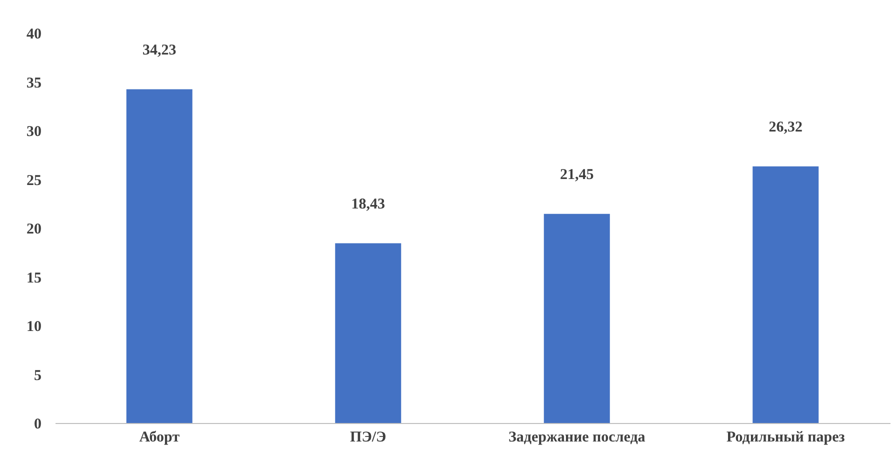 This screenshot has height=463, width=895. What do you see at coordinates (34, 180) in the screenshot?
I see `y-tick-label: 25` at bounding box center [34, 180].